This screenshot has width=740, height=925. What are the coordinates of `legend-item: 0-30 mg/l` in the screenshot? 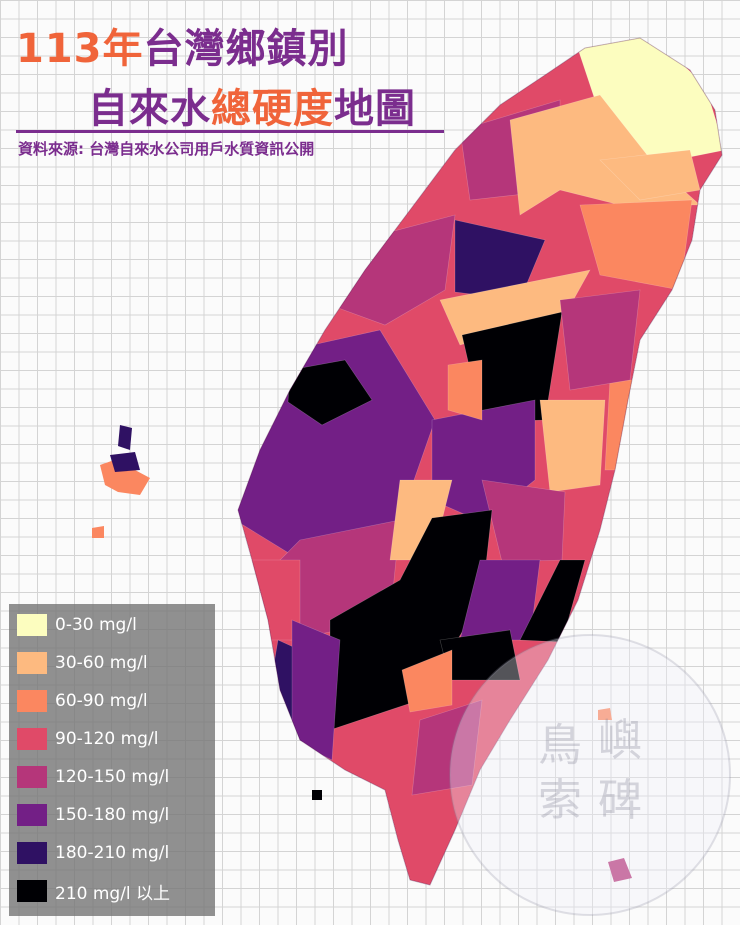 It's located at (77, 625).